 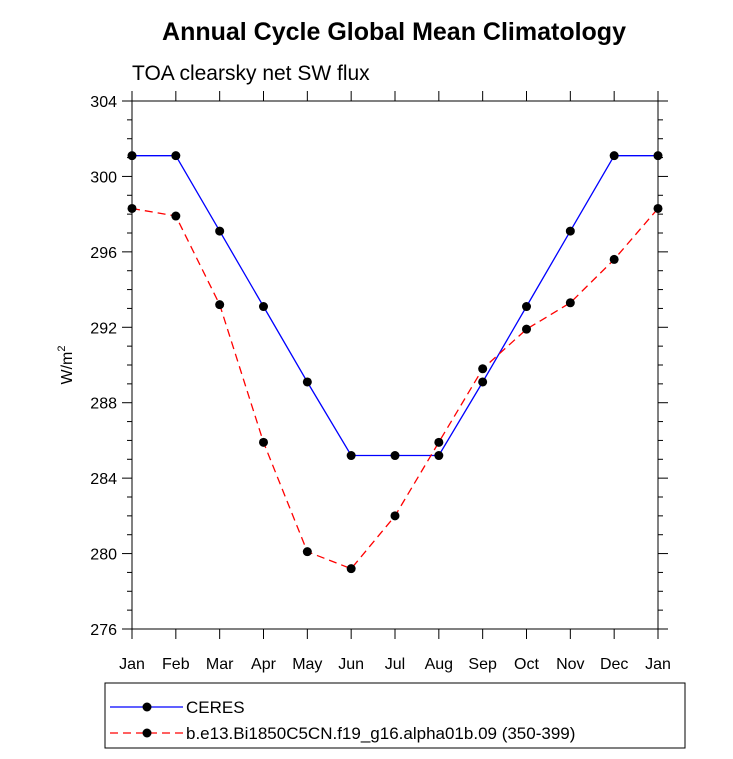 I want to click on y-tick-labels: 276 280 284 288 292 296 300 304, so click(x=103, y=366).